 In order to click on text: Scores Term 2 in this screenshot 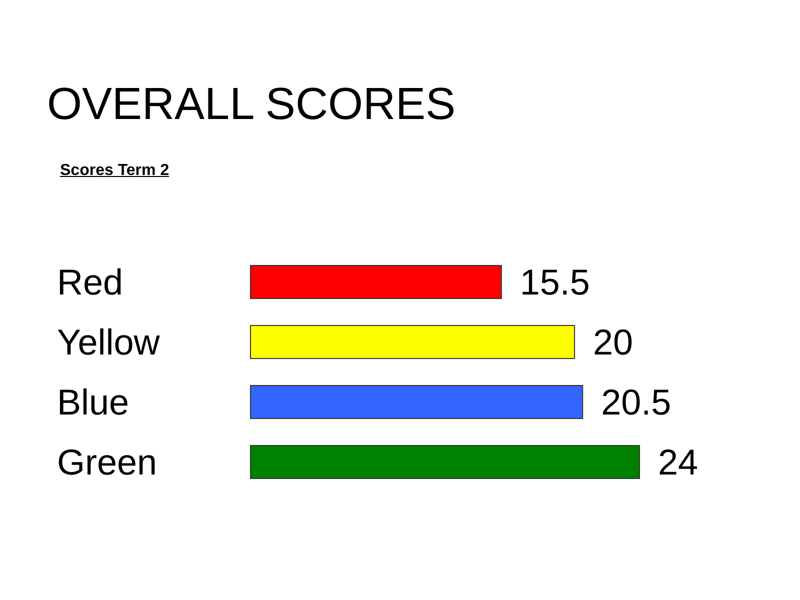, I will do `click(115, 171)`.